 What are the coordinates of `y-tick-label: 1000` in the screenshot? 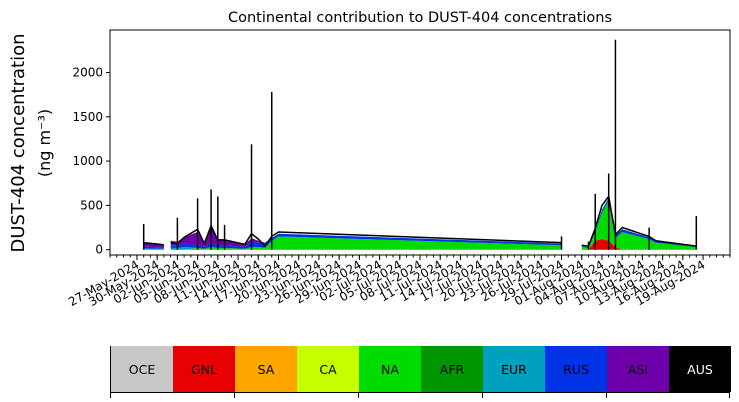 It's located at (87, 161).